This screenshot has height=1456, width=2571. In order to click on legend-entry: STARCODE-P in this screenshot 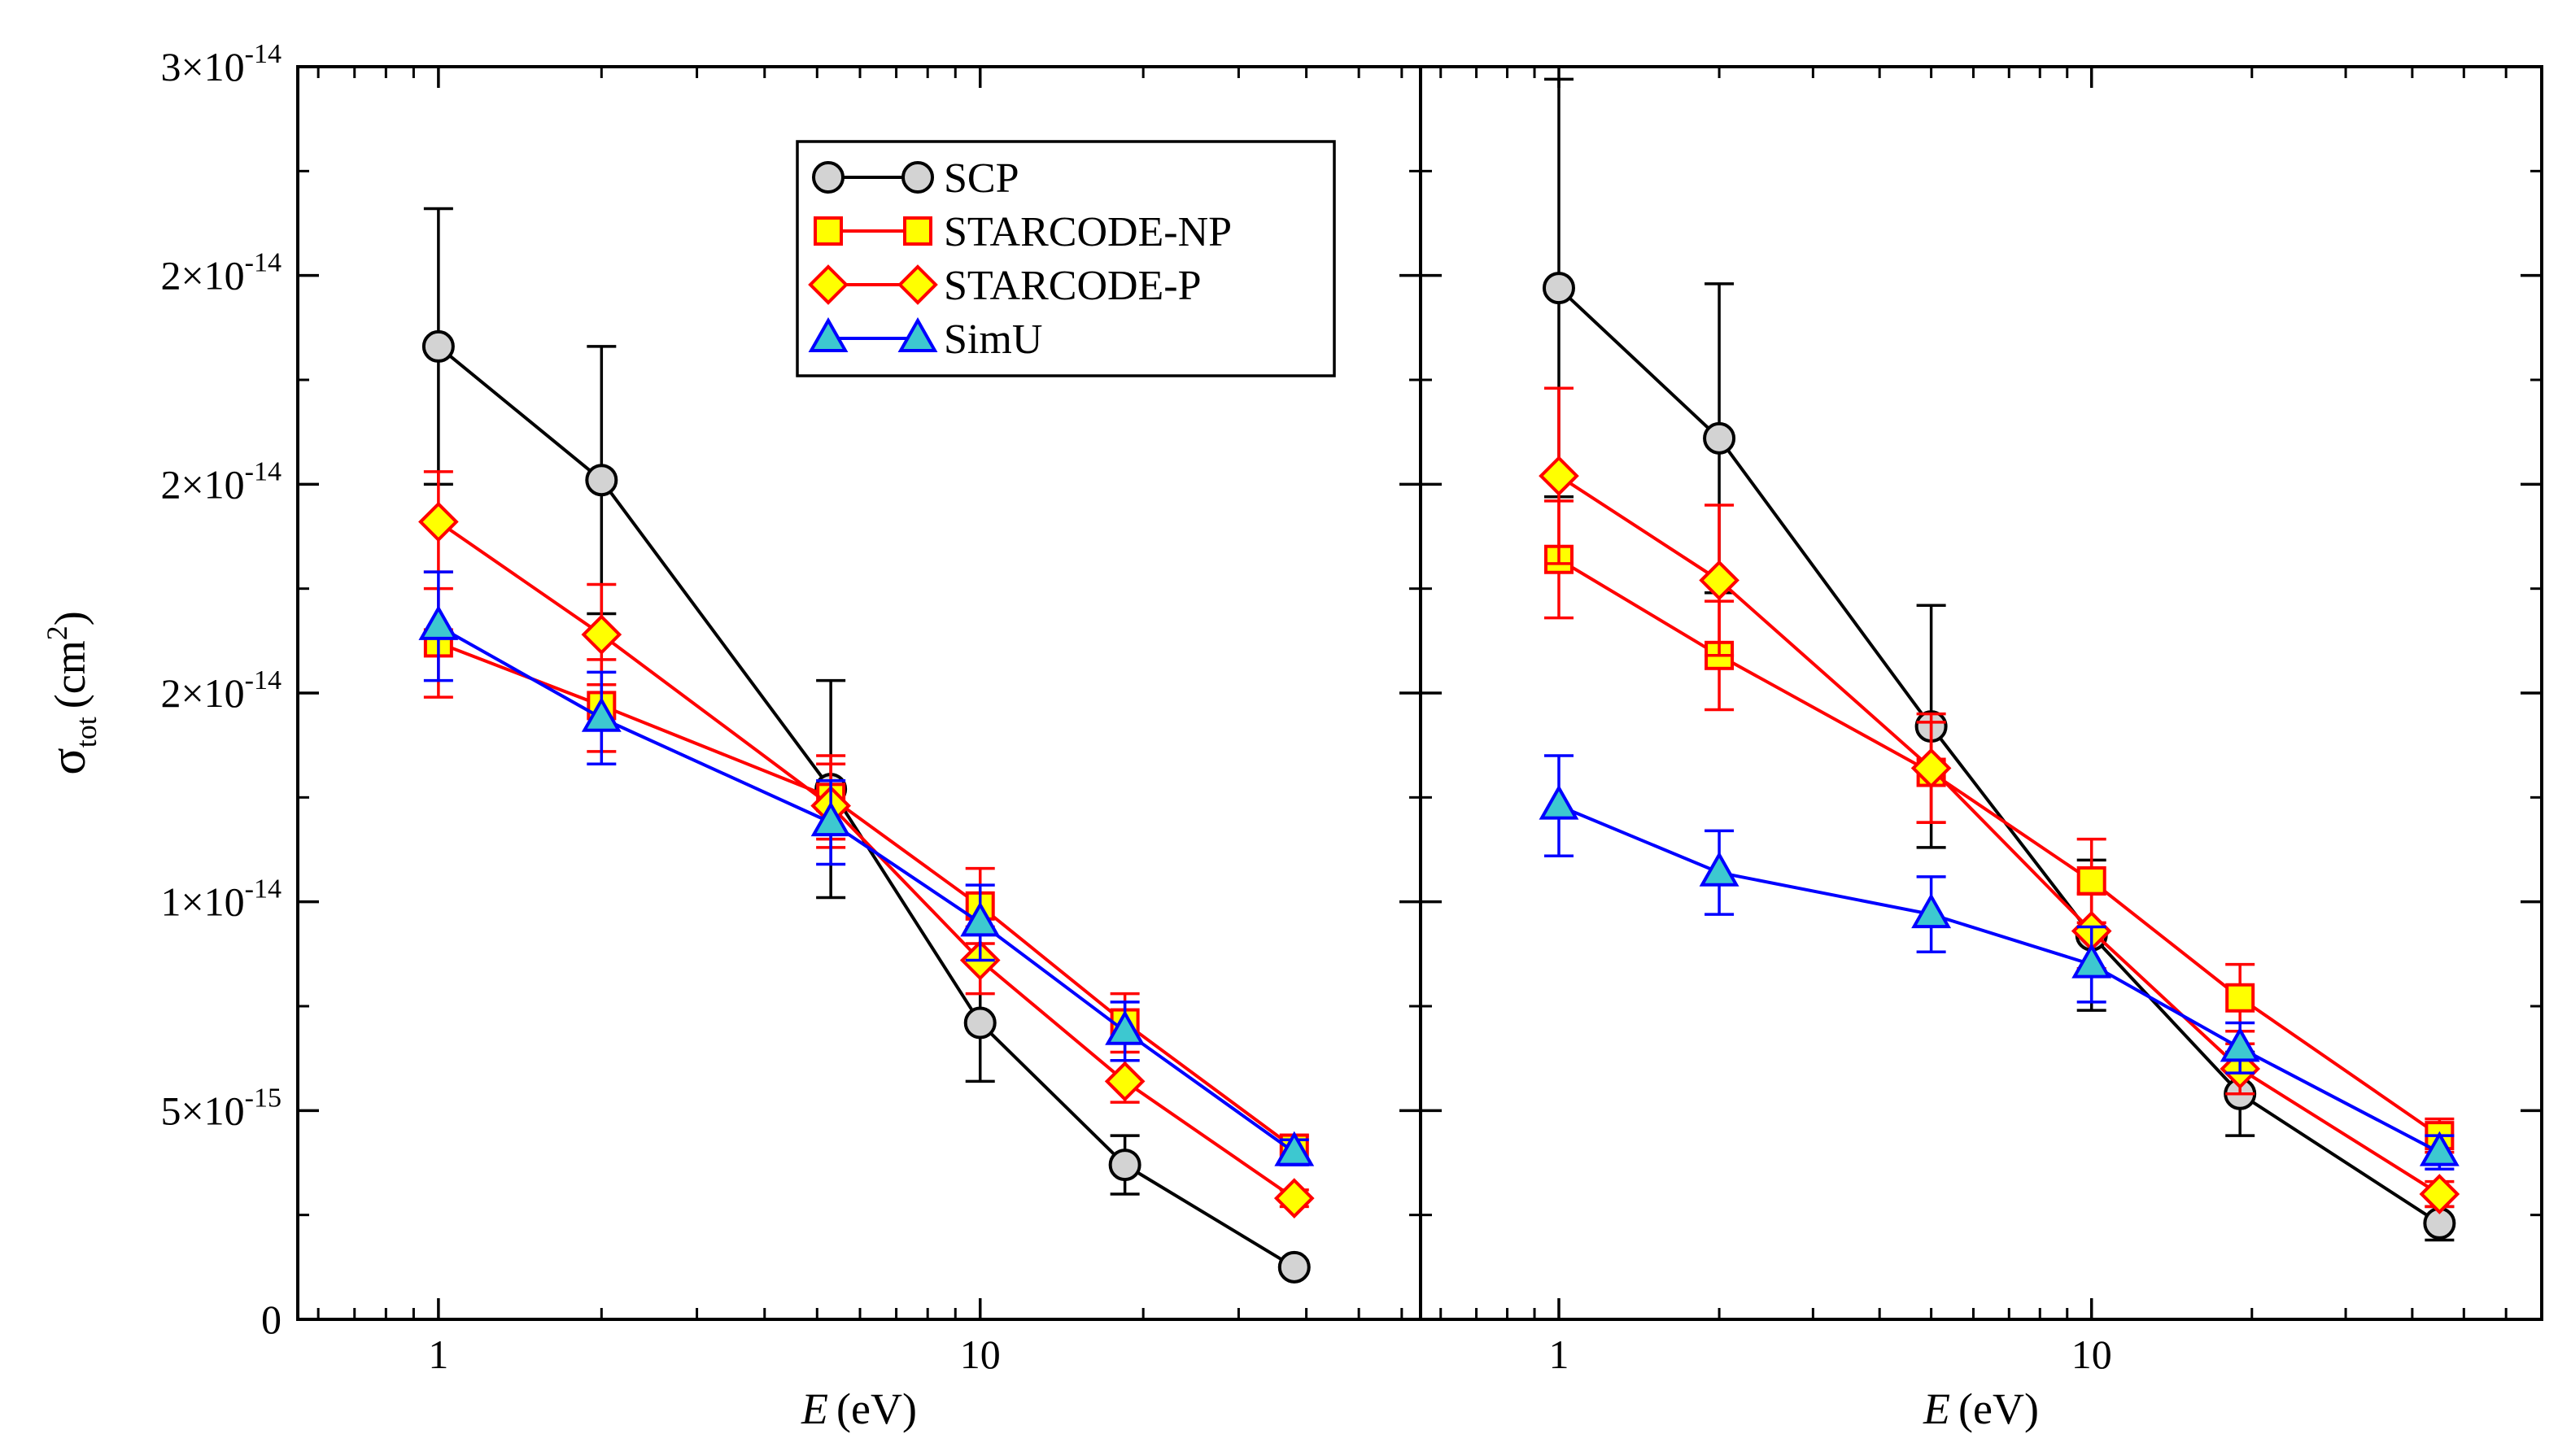, I will do `click(1005, 286)`.